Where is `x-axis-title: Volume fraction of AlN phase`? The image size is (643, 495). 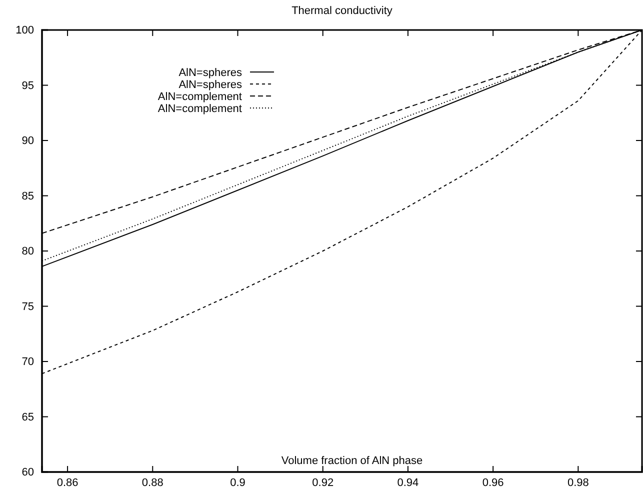
x-axis-title: Volume fraction of AlN phase is located at coordinates (352, 461).